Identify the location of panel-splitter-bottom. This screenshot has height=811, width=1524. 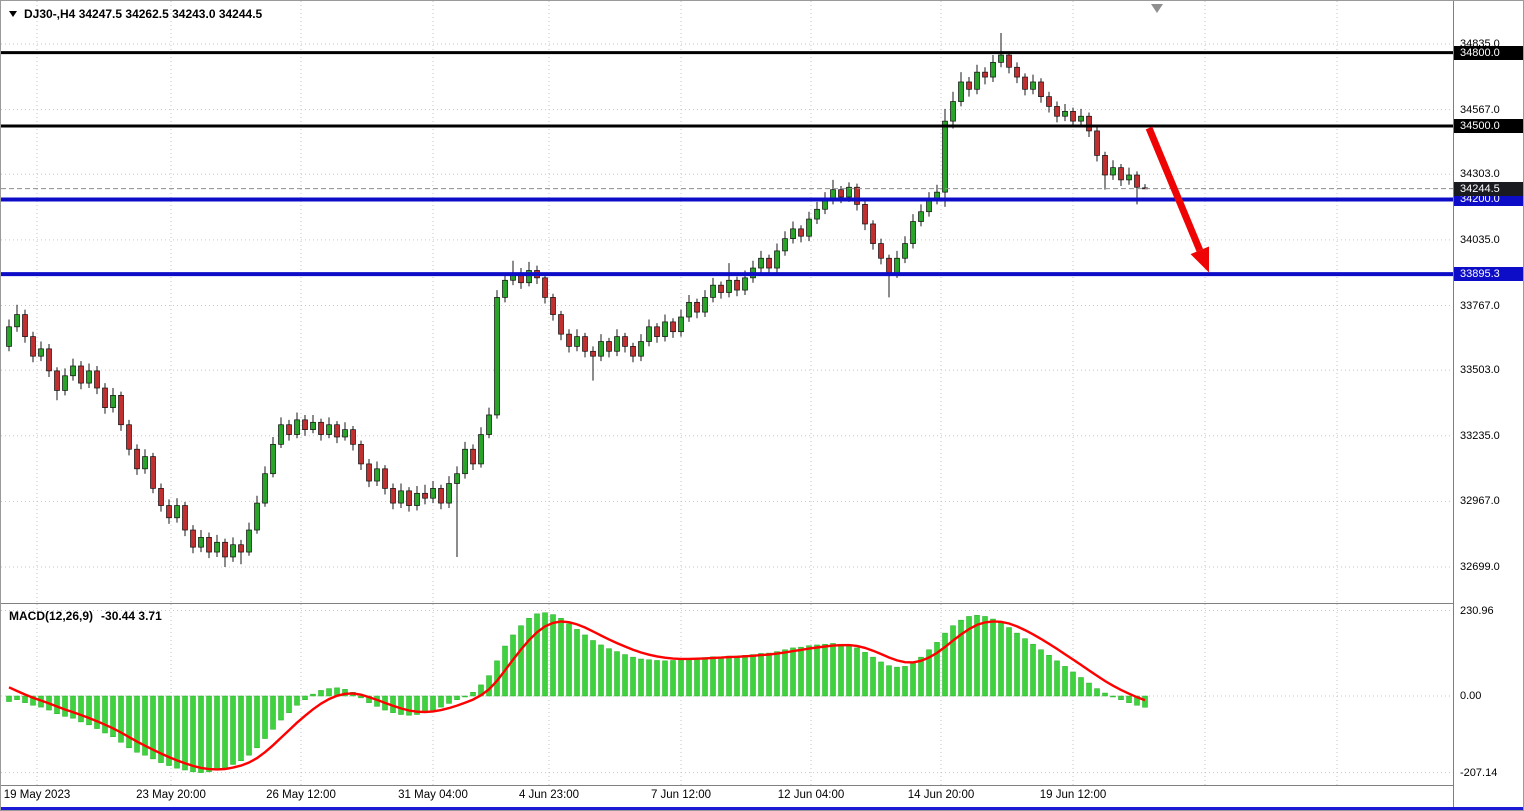
(762, 785).